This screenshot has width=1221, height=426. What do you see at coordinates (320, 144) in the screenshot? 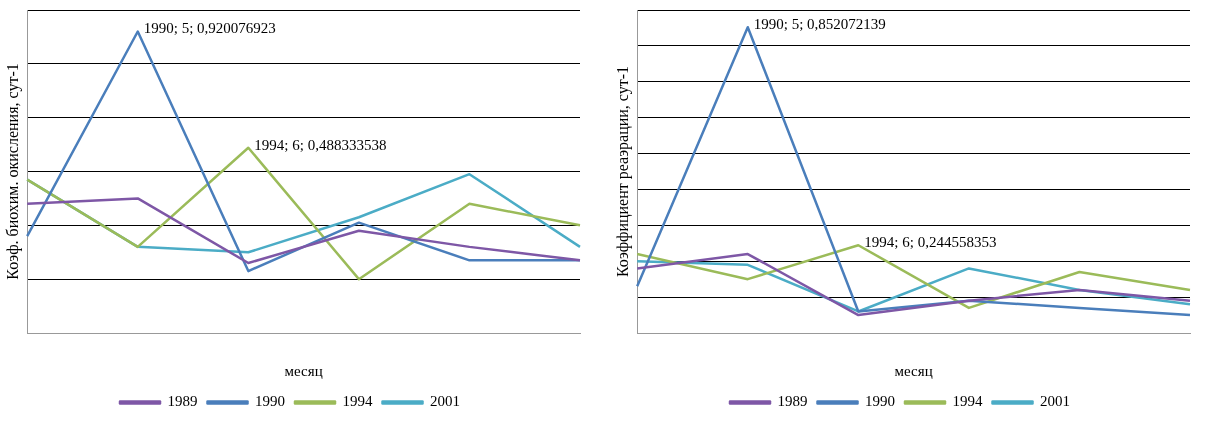
I see `data-label: 1994; 6; 0,488333538` at bounding box center [320, 144].